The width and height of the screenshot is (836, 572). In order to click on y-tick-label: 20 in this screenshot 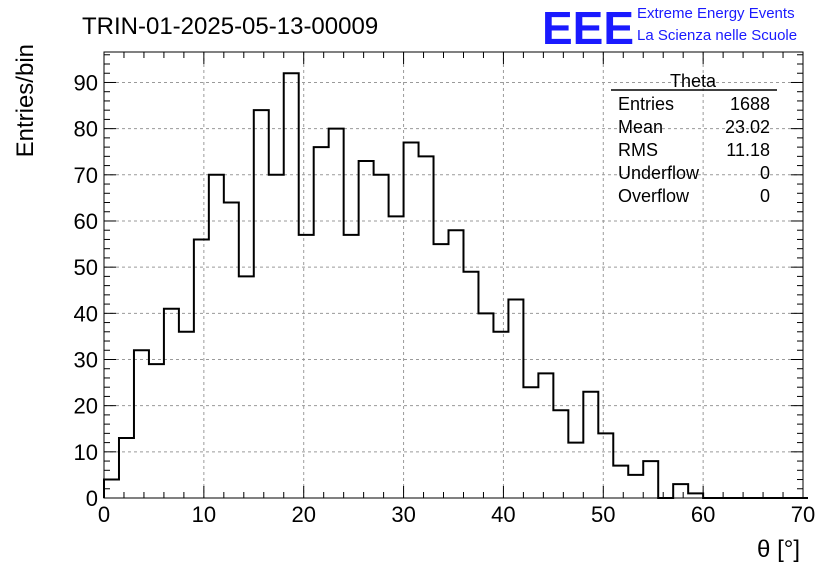, I will do `click(86, 406)`.